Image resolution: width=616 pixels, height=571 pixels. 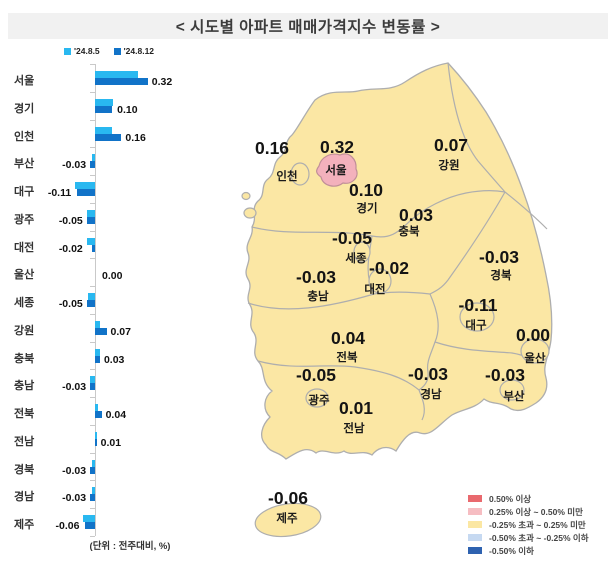 I want to click on region-label: 강원, so click(x=24, y=330).